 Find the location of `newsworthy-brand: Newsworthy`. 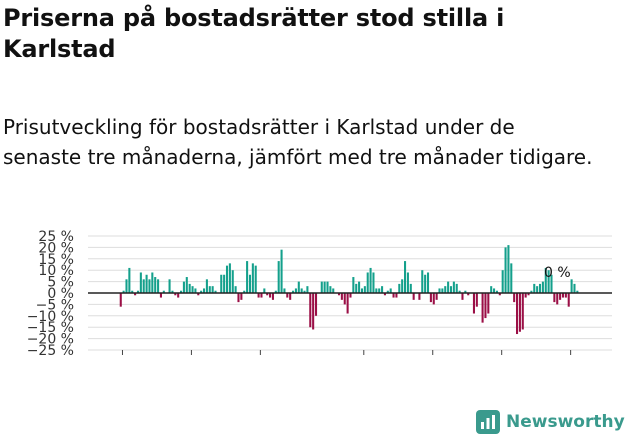

newsworthy-brand: Newsworthy is located at coordinates (550, 422).